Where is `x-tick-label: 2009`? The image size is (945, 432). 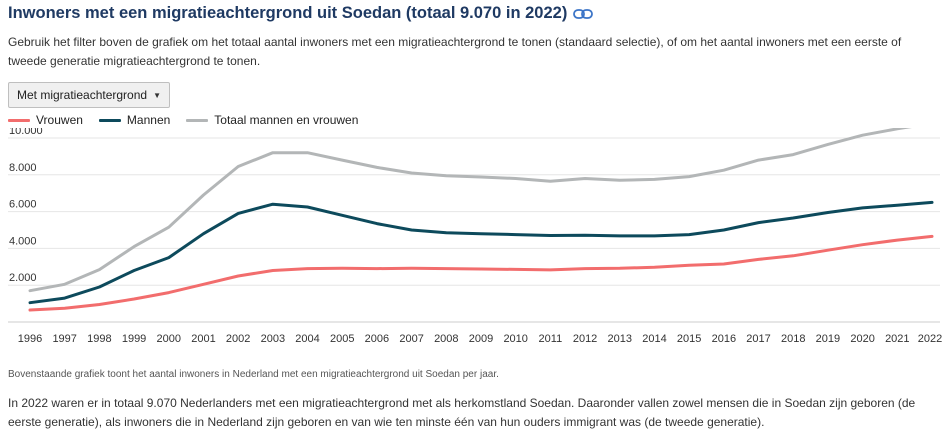 x-tick-label: 2009 is located at coordinates (481, 339).